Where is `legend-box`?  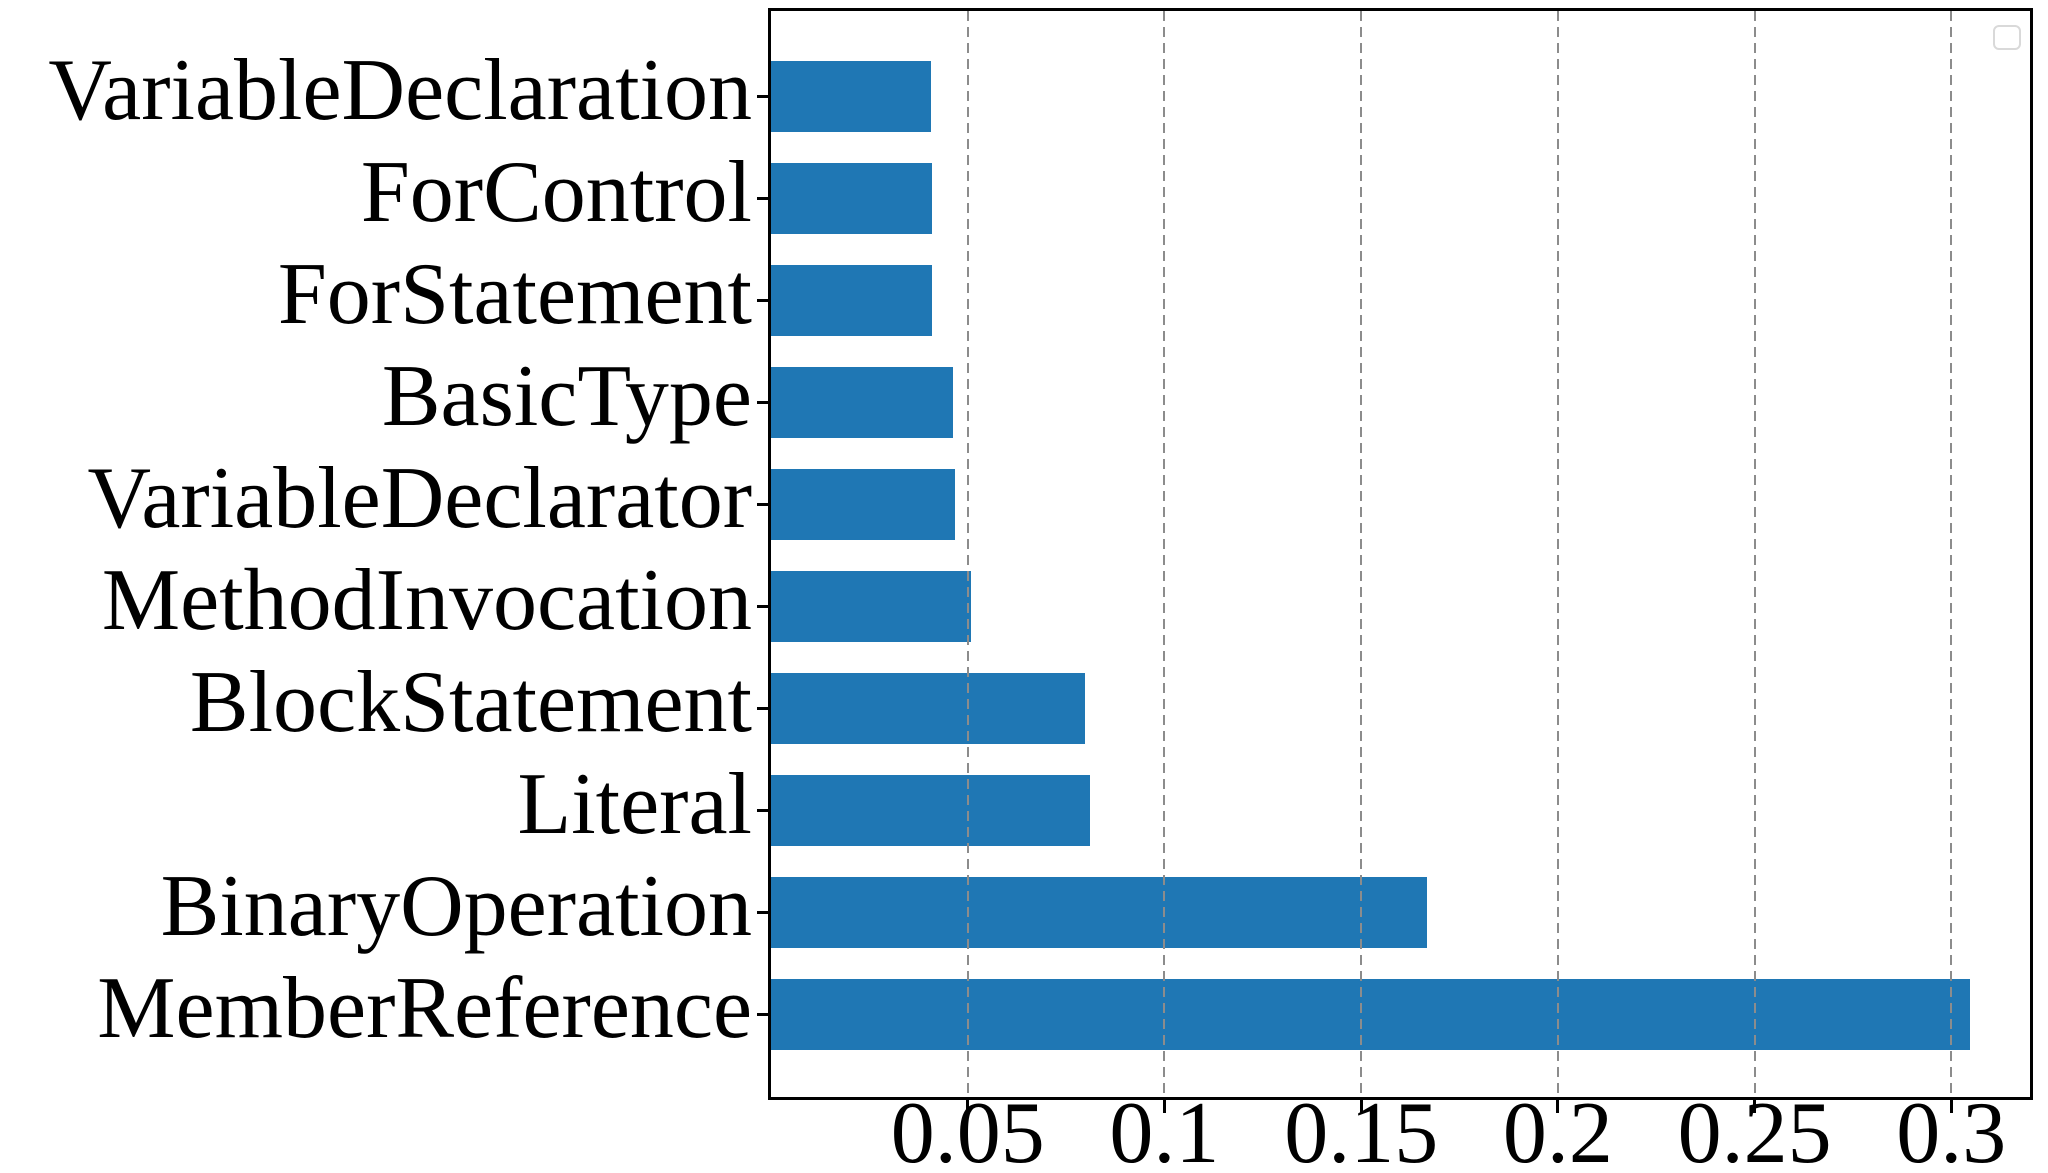 legend-box is located at coordinates (2007, 37).